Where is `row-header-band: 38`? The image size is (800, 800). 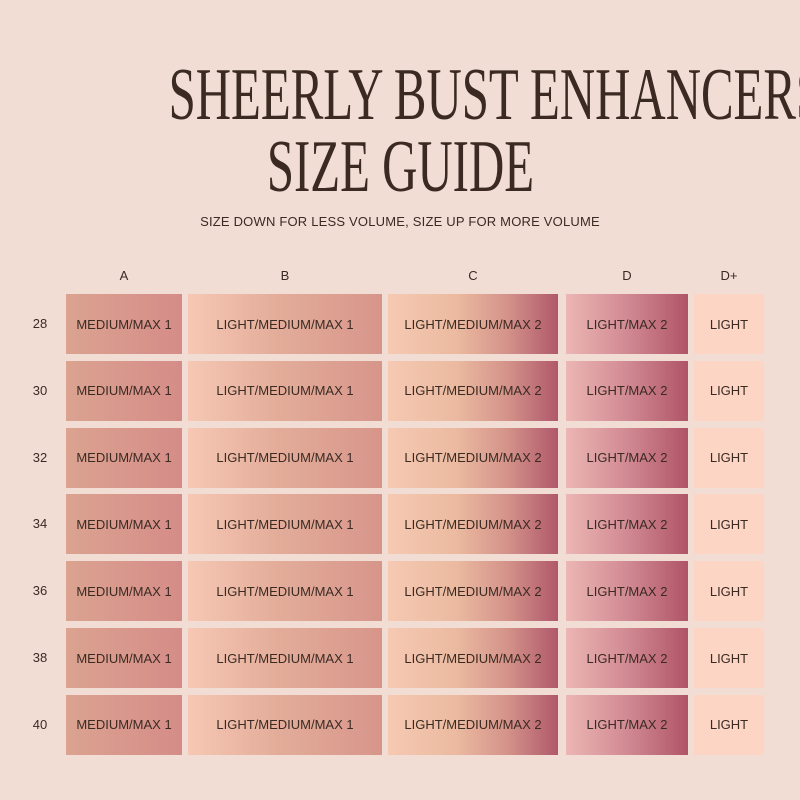
row-header-band: 38 is located at coordinates (40, 657).